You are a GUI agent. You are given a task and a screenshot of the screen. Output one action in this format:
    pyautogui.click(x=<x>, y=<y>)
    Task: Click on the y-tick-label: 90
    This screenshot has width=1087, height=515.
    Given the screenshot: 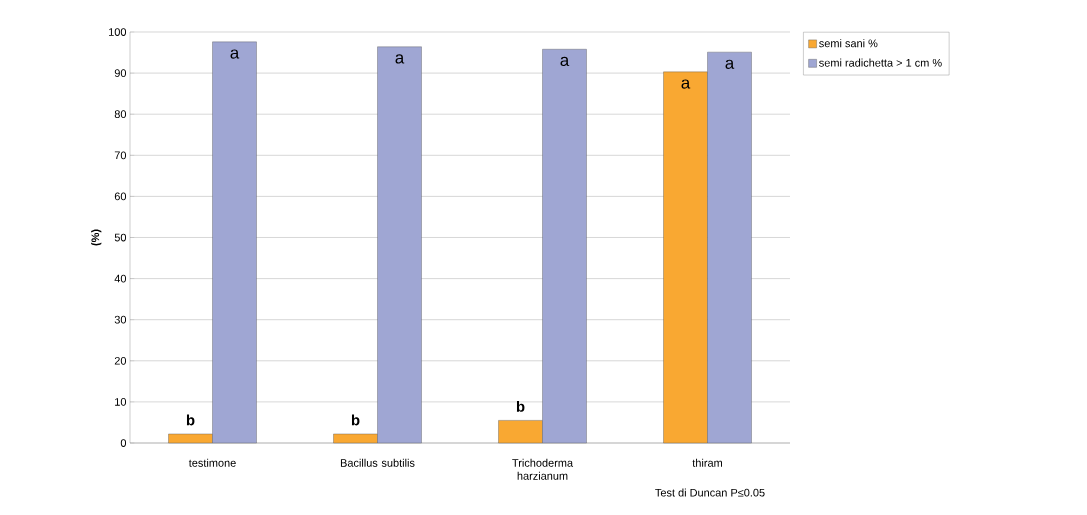 What is the action you would take?
    pyautogui.click(x=120, y=73)
    